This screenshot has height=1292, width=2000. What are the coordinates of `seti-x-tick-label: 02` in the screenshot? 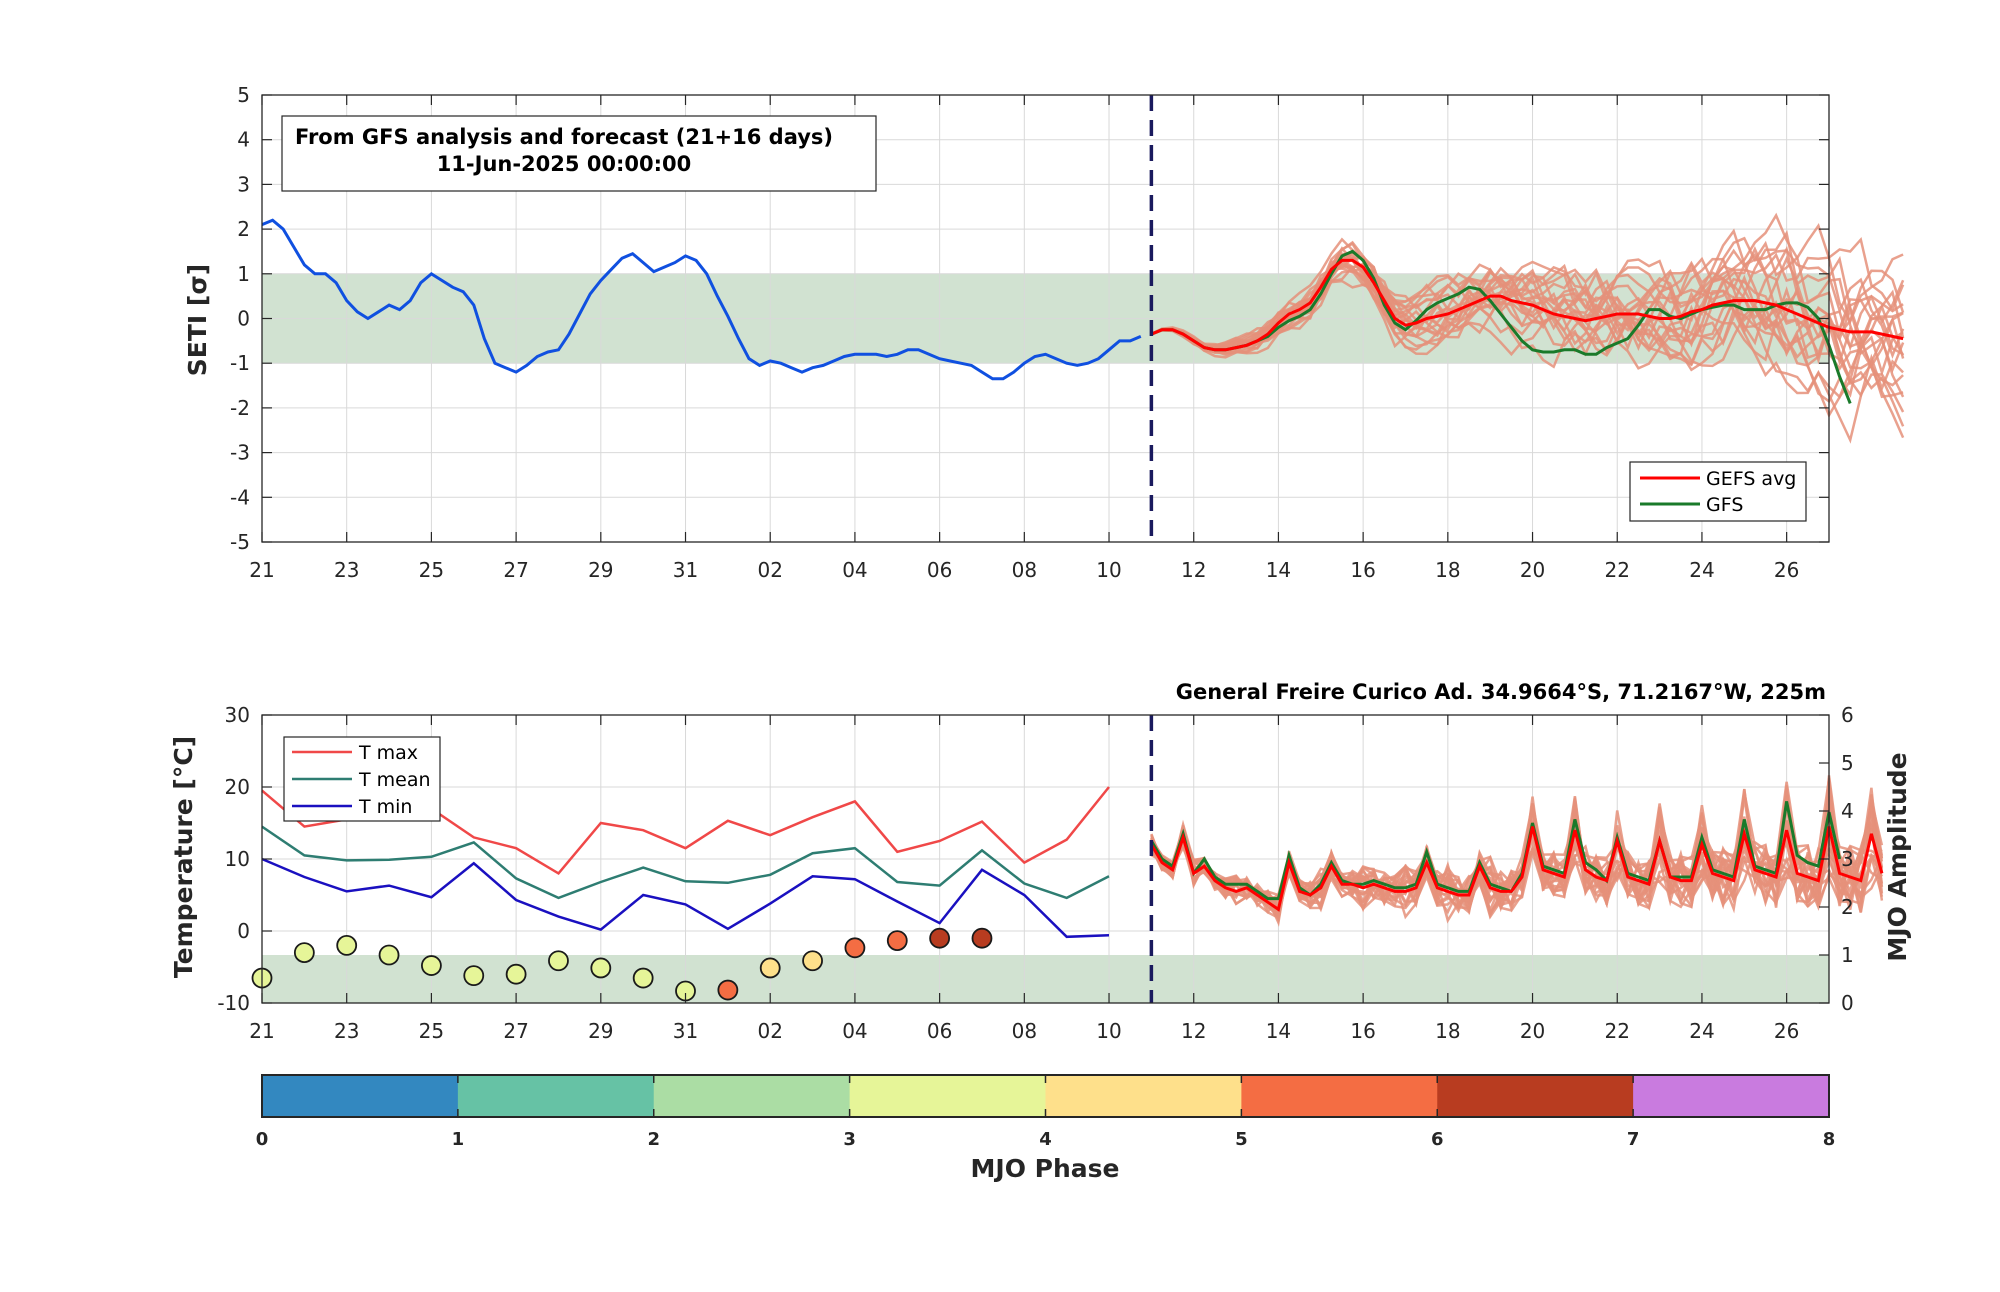 It's located at (769, 570).